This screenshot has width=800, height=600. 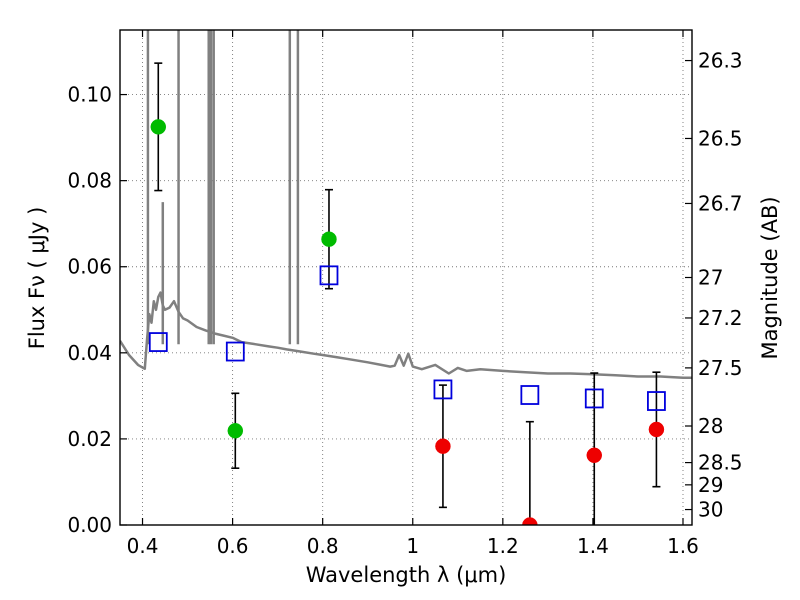 What do you see at coordinates (710, 426) in the screenshot?
I see `right-axis-tick-label: 28` at bounding box center [710, 426].